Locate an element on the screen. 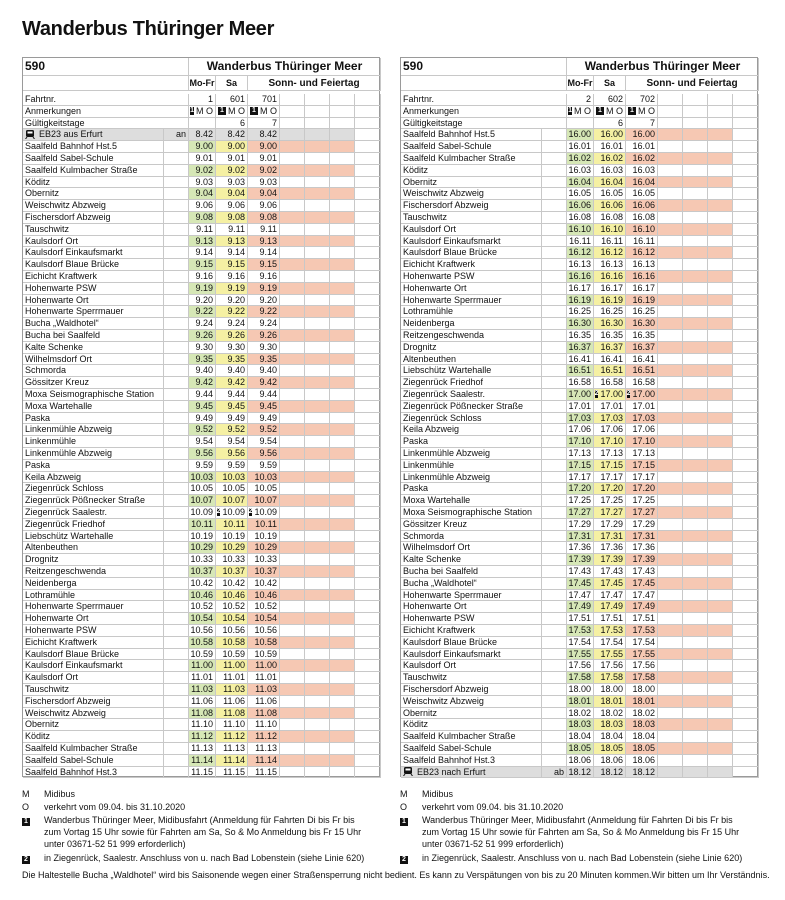  departure-time: 16.30 is located at coordinates (642, 324).